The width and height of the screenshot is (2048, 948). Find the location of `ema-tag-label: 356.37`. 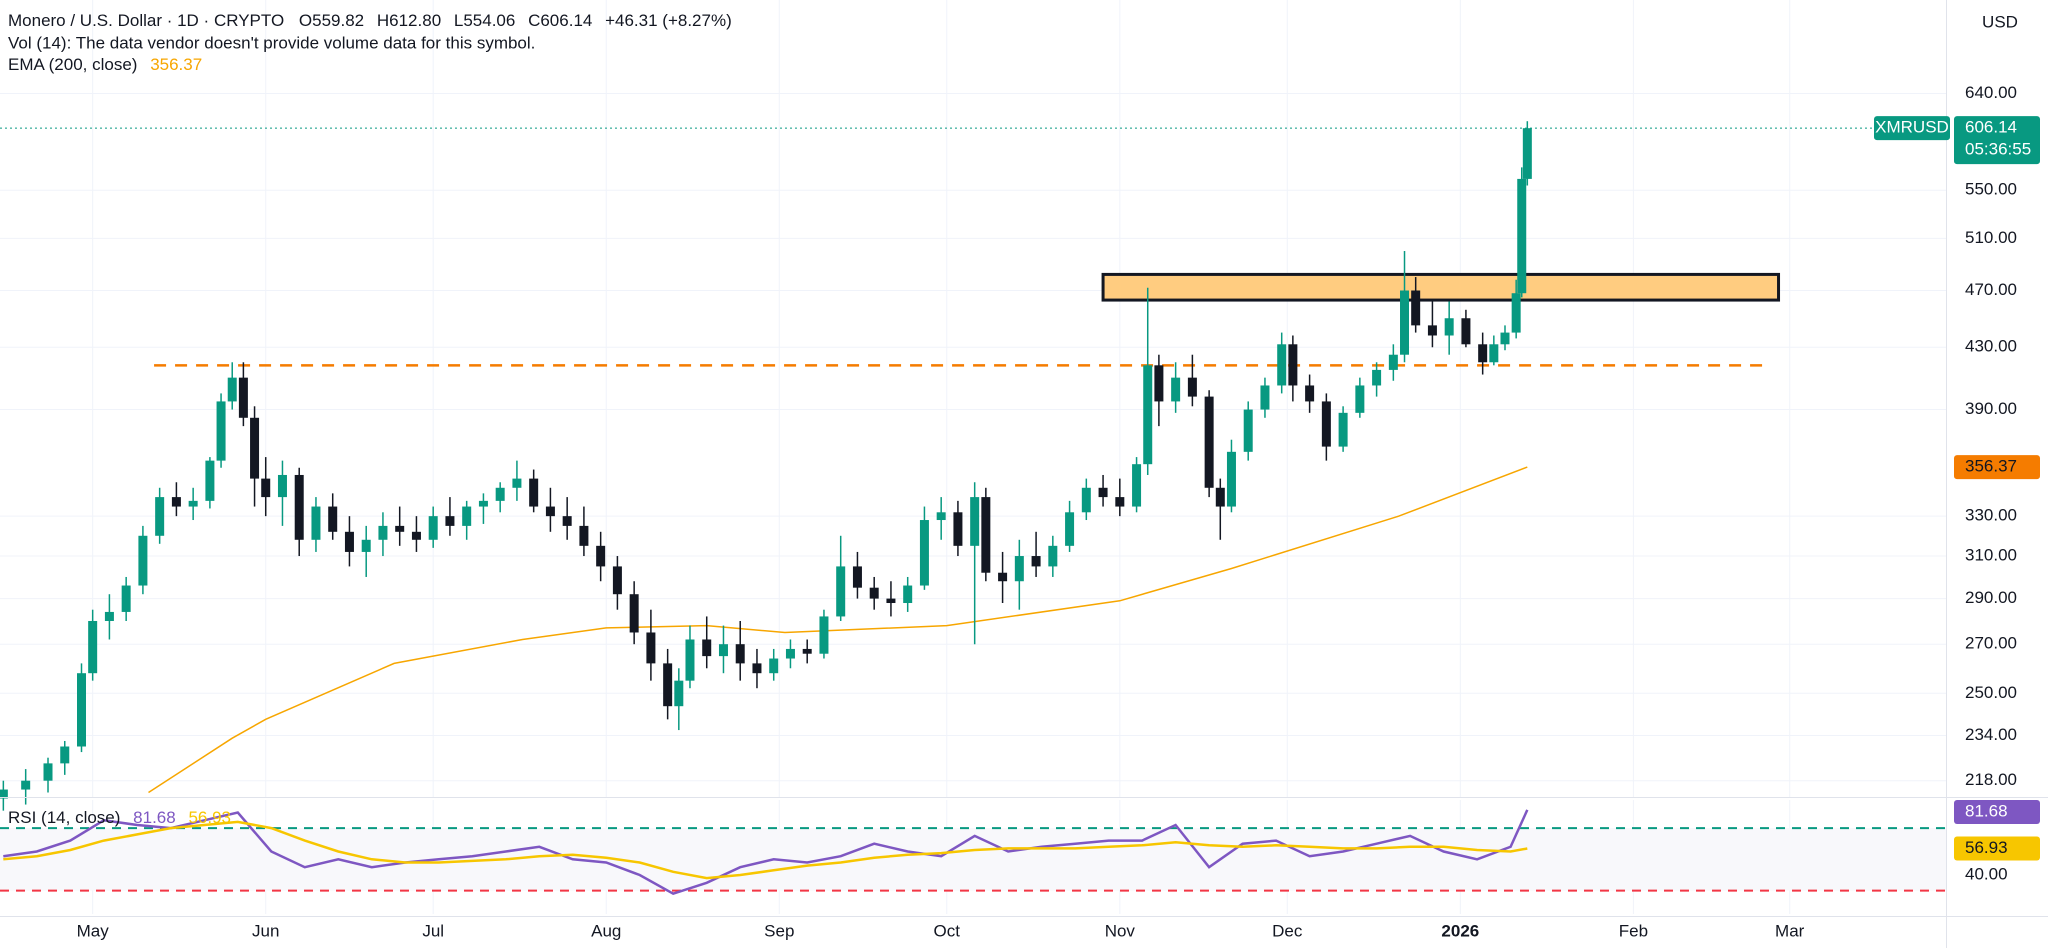

ema-tag-label: 356.37 is located at coordinates (1991, 466).